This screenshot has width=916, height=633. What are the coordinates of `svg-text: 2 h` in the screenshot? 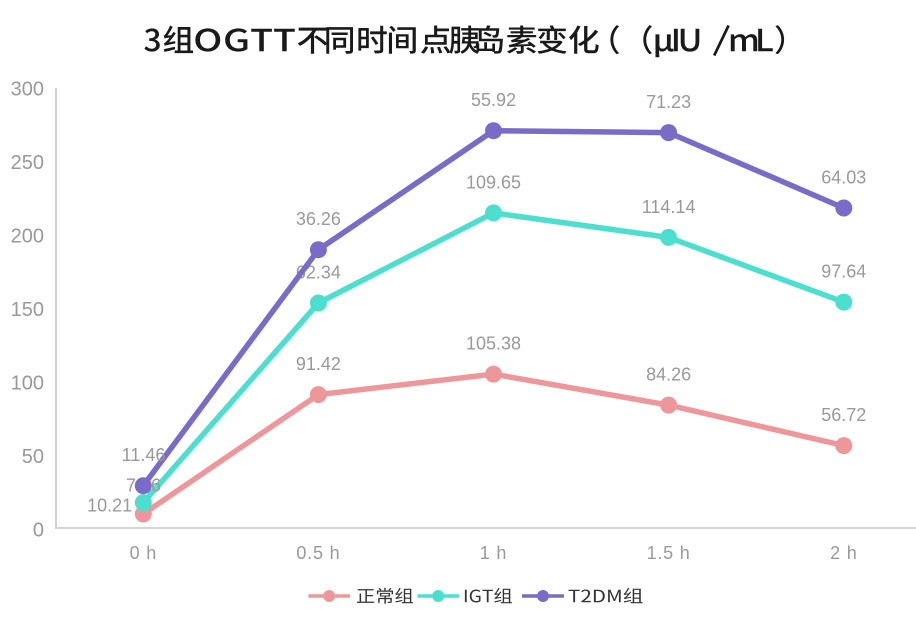 It's located at (843, 553).